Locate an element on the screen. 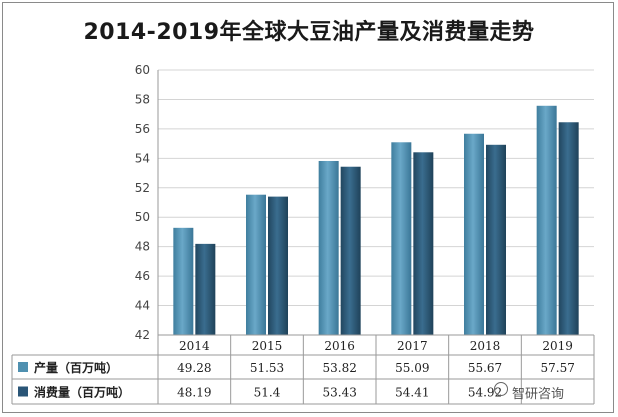 The image size is (618, 417). y-tick-label: 54 is located at coordinates (142, 158).